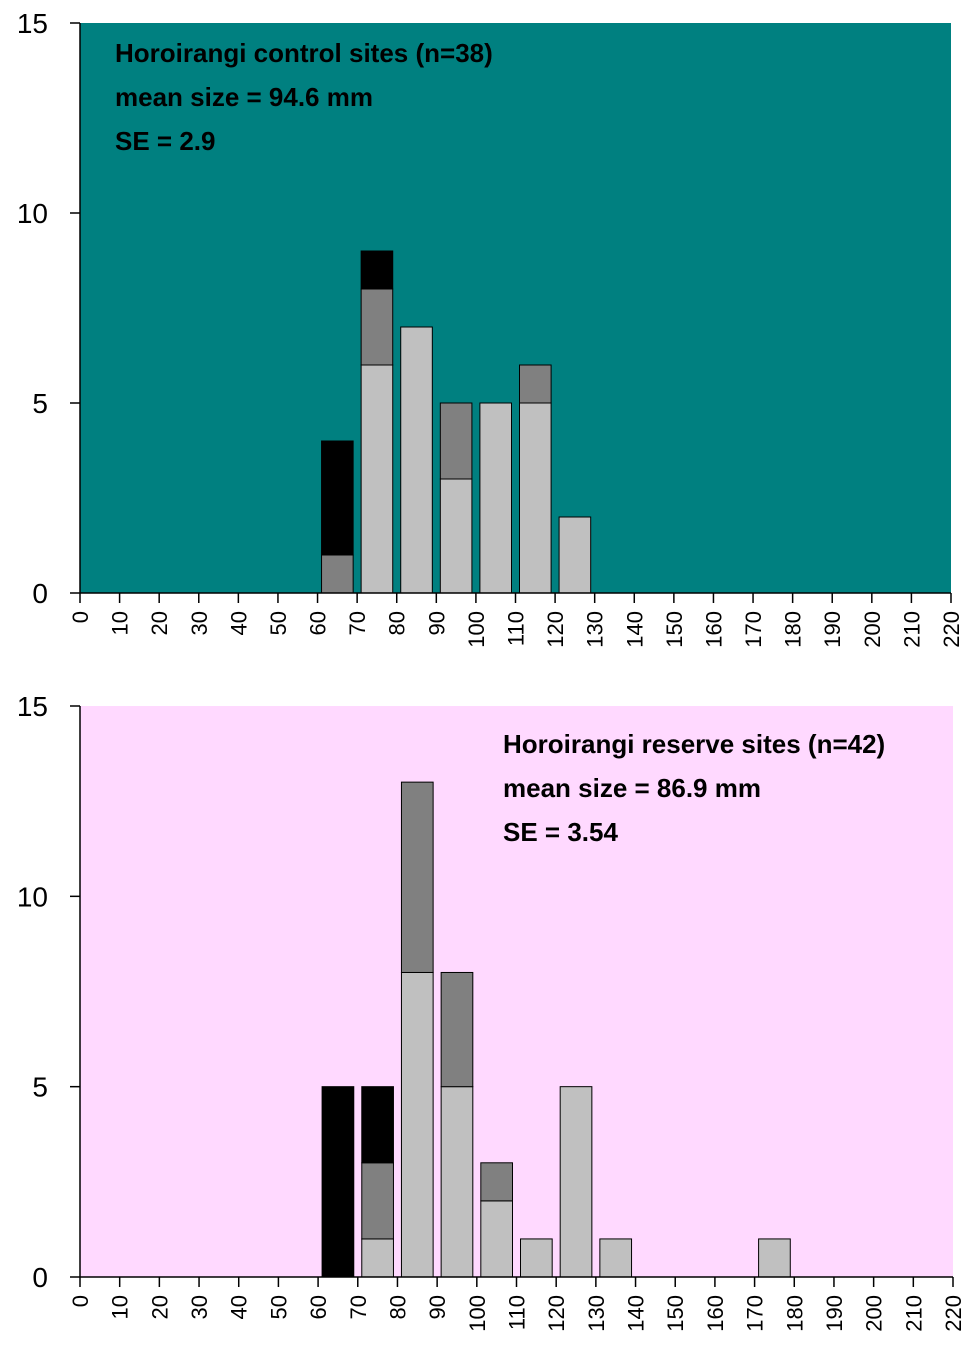 The height and width of the screenshot is (1360, 966). Describe the element at coordinates (694, 744) in the screenshot. I see `annotation-line-0: Horoirangi reserve sites (n=42)` at that location.